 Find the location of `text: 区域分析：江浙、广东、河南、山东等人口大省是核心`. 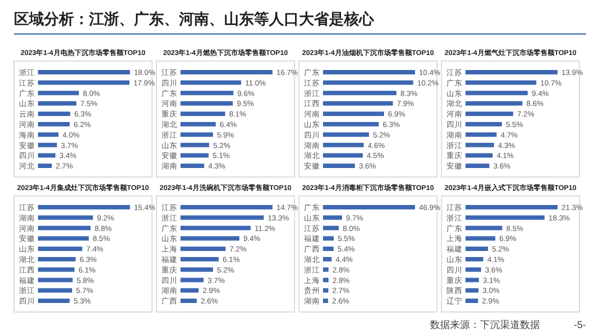

text: 区域分析：江浙、广东、河南、山东等人口大省是核心 is located at coordinates (194, 19).